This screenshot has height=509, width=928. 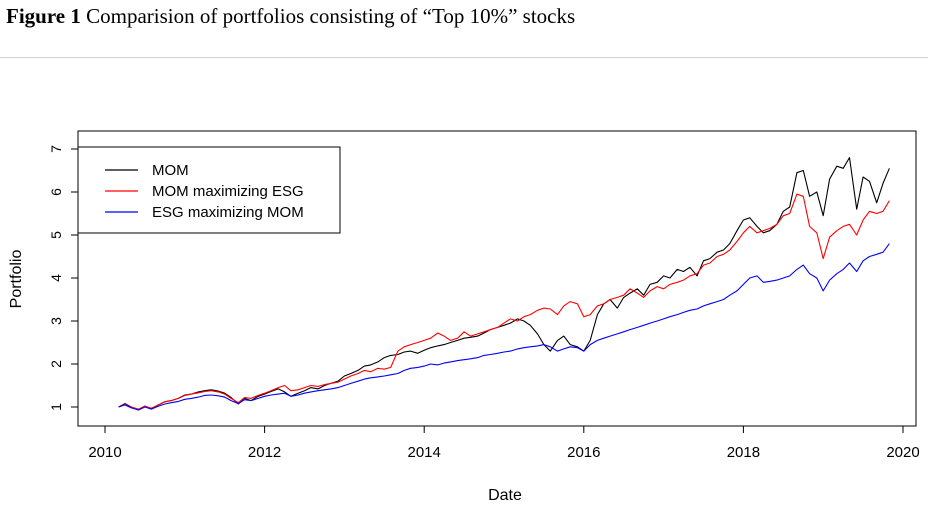 What do you see at coordinates (505, 495) in the screenshot?
I see `x-axis-label: Date` at bounding box center [505, 495].